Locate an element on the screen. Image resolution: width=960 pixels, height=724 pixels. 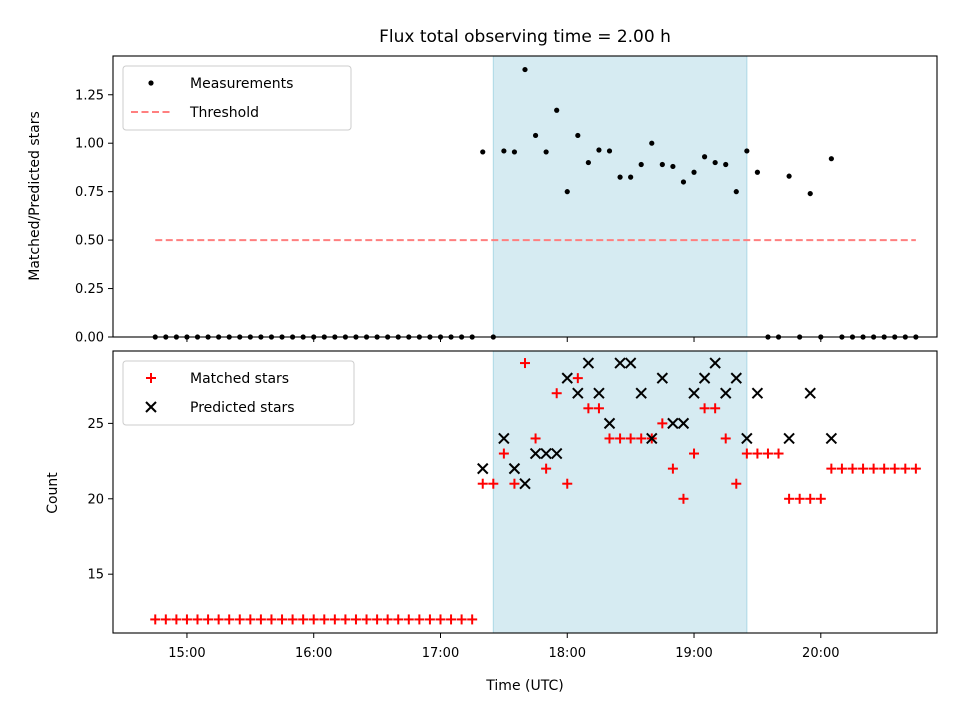
chart-title: Flux total observing time = 2.00 h is located at coordinates (525, 37).